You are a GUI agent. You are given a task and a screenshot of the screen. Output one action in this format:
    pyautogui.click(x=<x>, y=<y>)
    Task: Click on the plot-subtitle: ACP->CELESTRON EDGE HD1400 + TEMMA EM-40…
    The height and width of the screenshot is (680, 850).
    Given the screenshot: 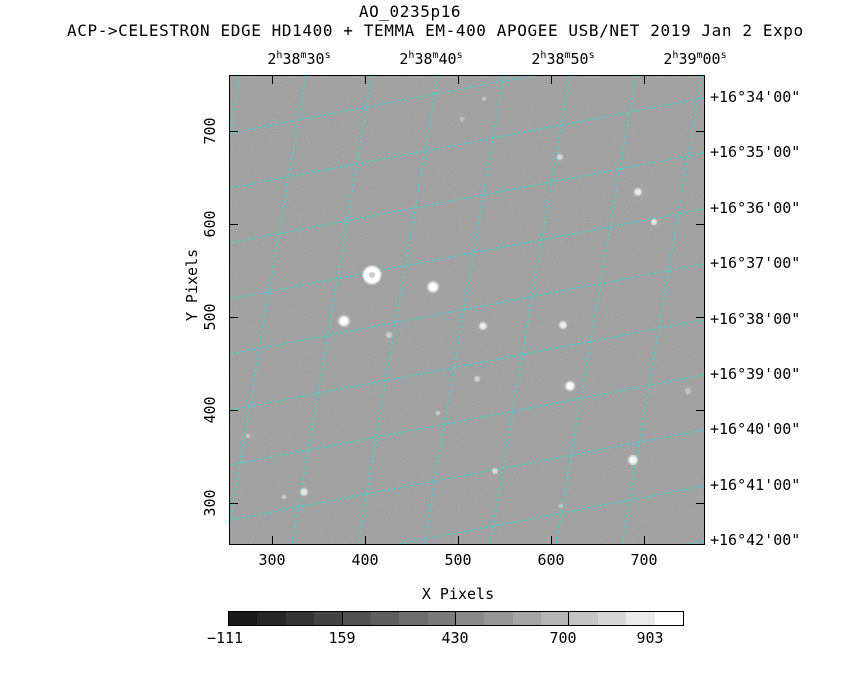 What is the action you would take?
    pyautogui.click(x=435, y=30)
    